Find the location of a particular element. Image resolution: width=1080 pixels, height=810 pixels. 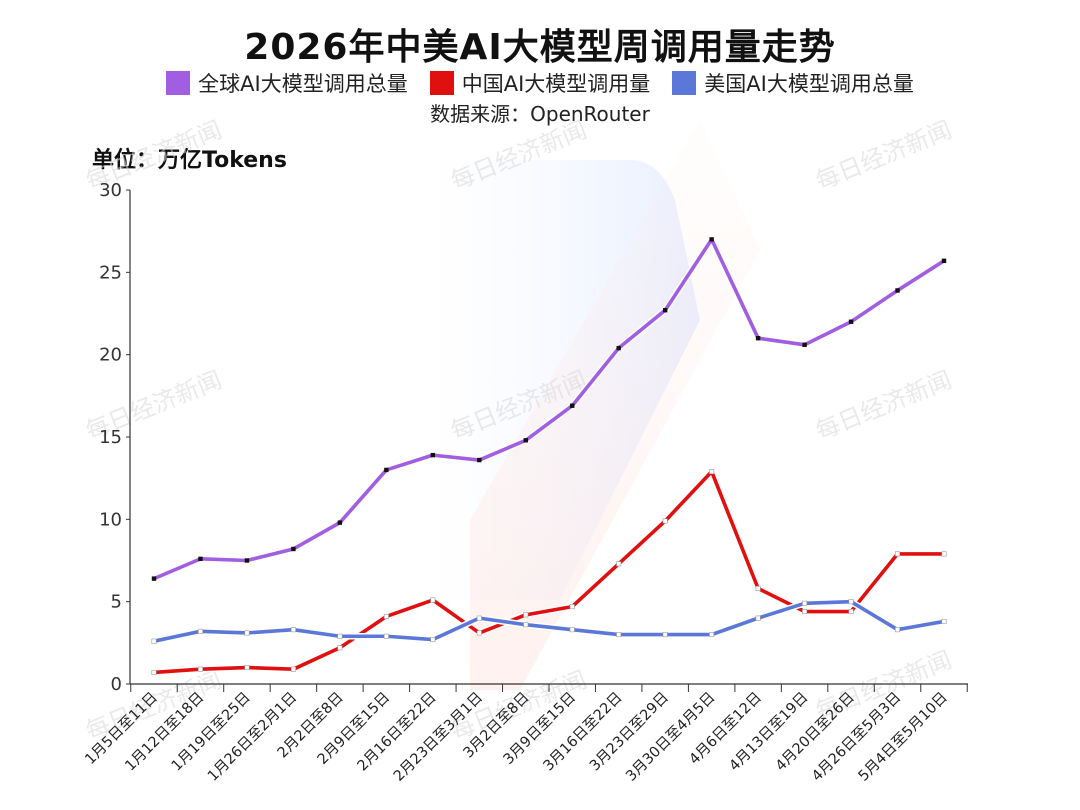

y-tick-label: 5 is located at coordinates (116, 602).